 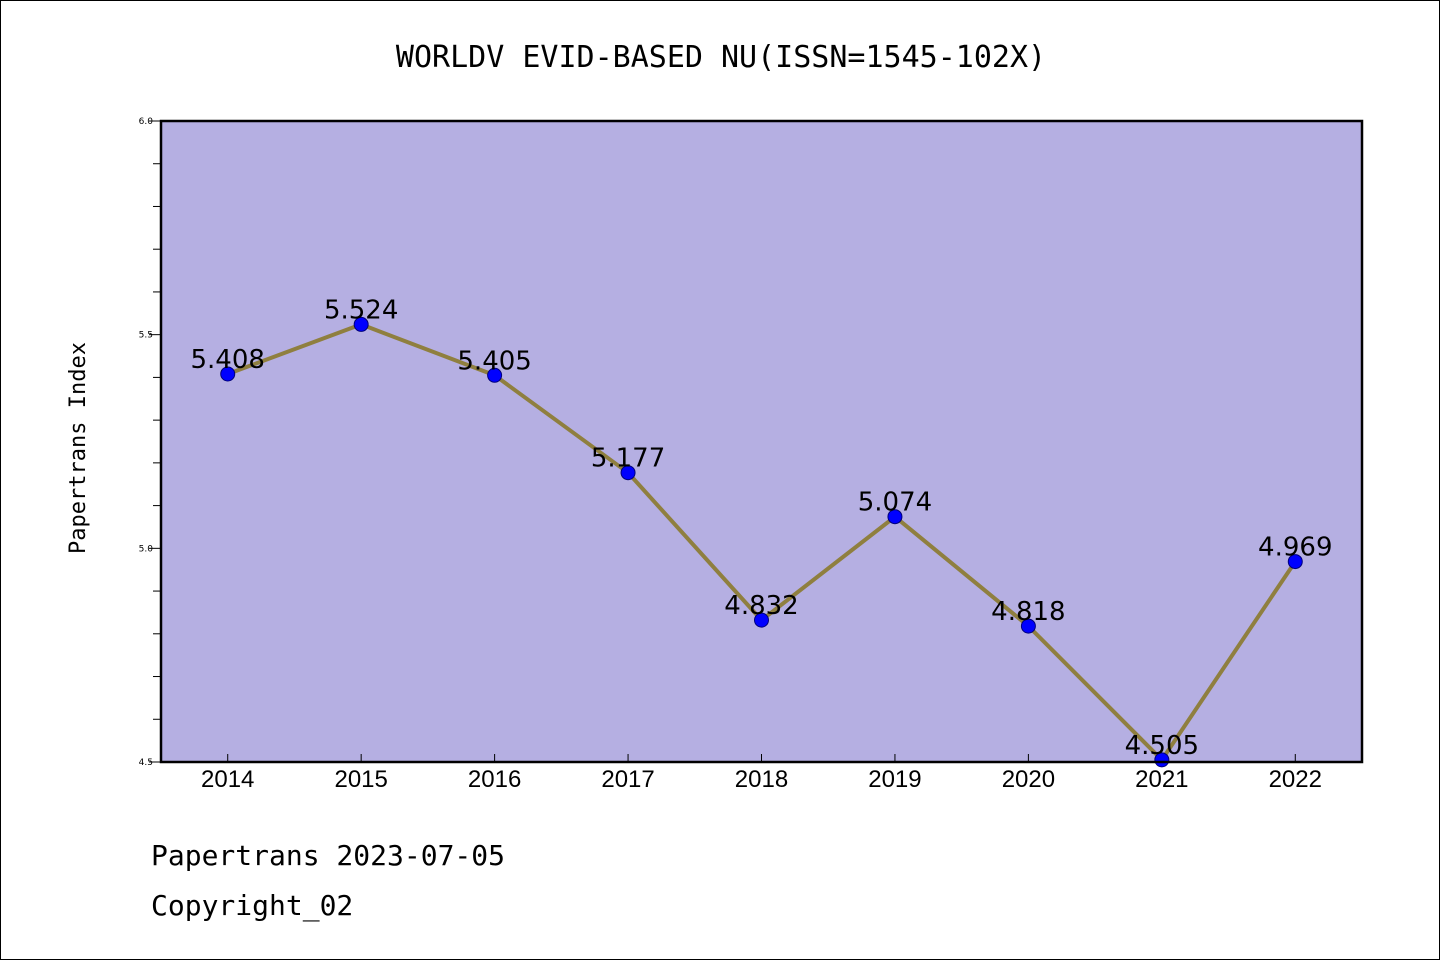 What do you see at coordinates (721, 57) in the screenshot?
I see `chart-title: WORLDV EVID-BASED NU(ISSN=1545-102X)` at bounding box center [721, 57].